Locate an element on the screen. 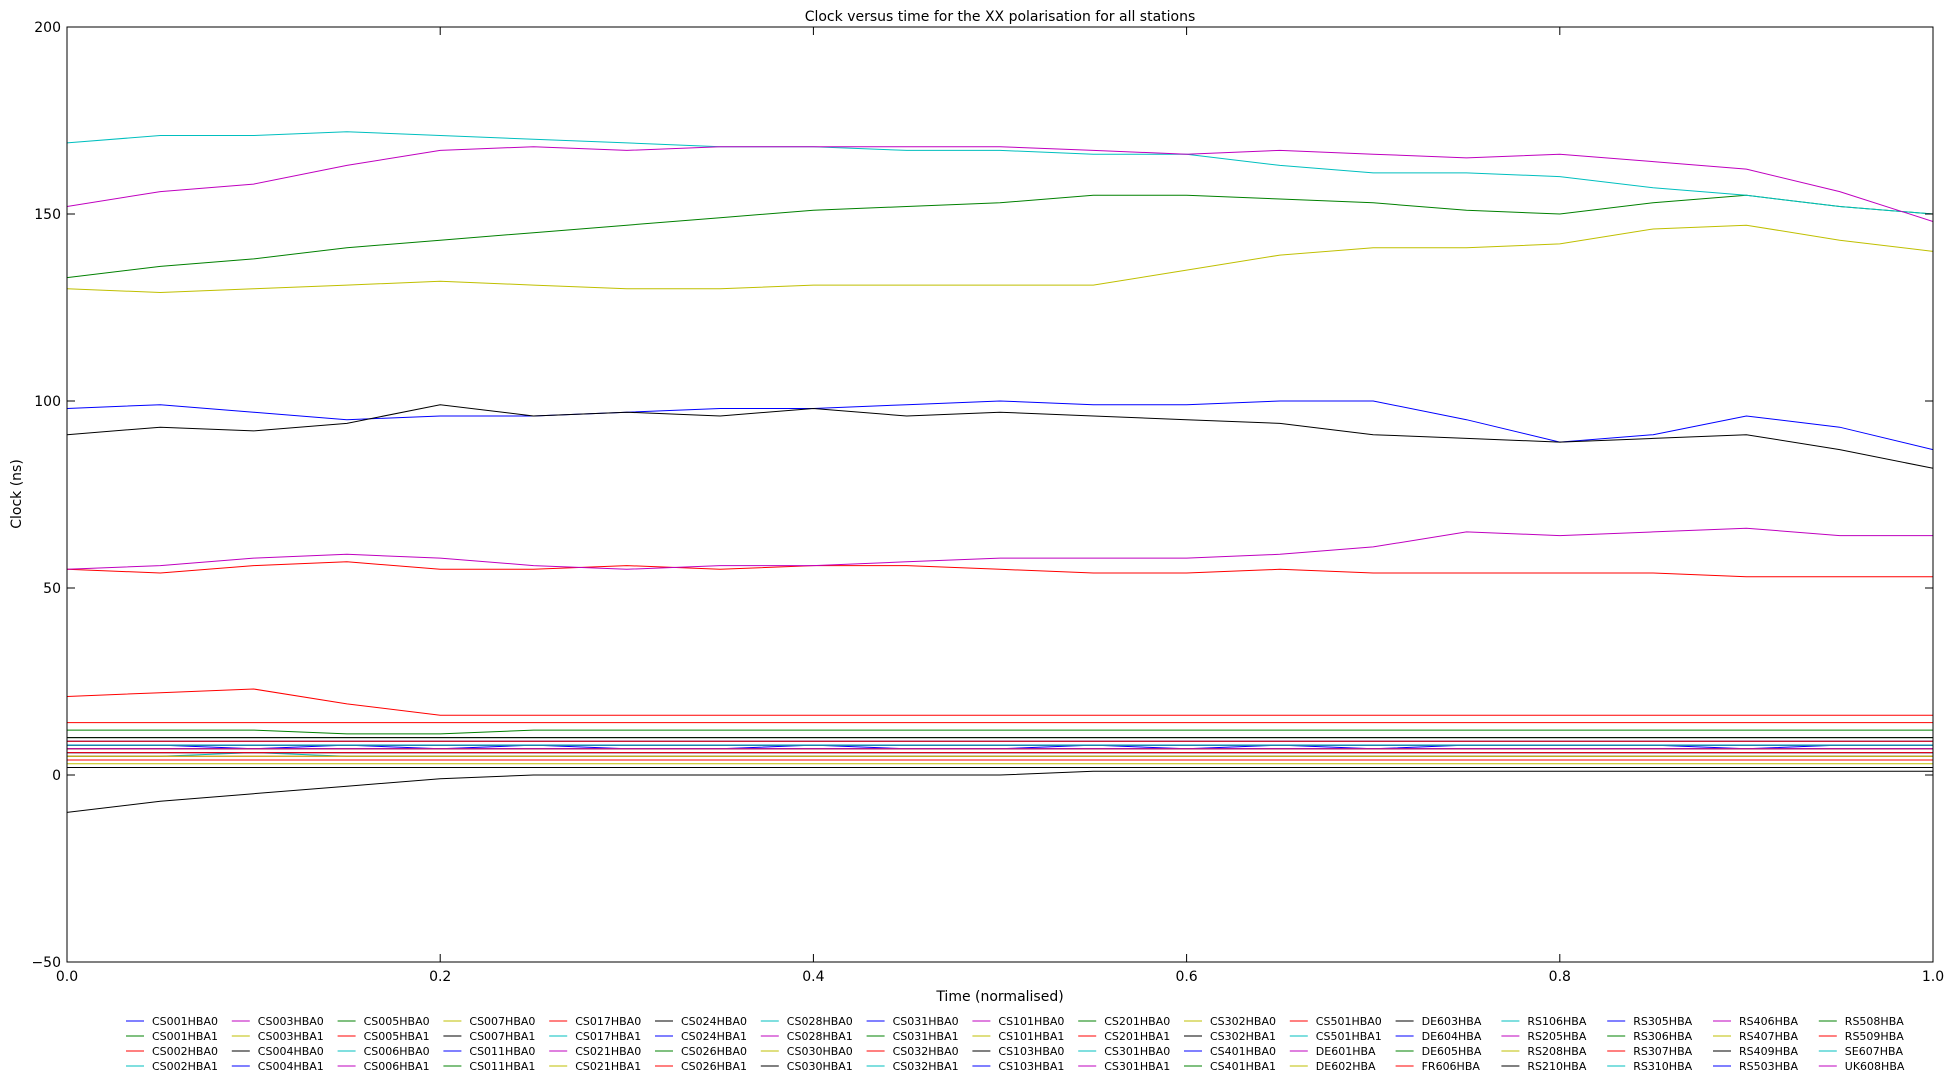 Image resolution: width=1946 pixels, height=1081 pixels. legend-label: CS103HBA0 is located at coordinates (1031, 1051).